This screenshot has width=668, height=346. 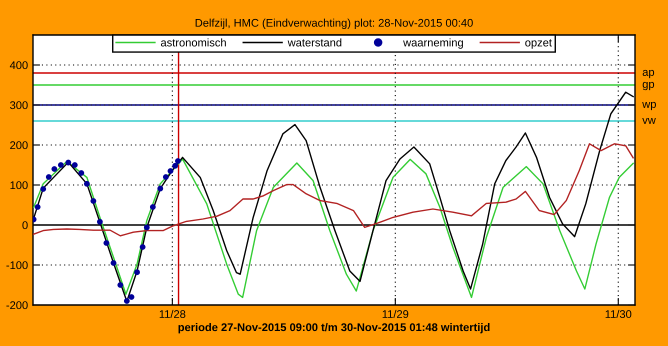 I want to click on legend-label: waterstand, so click(x=315, y=42).